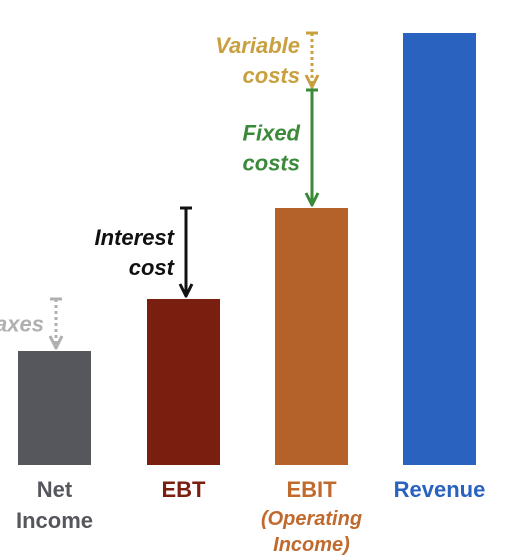  I want to click on annotation-label: Fixed, so click(272, 133).